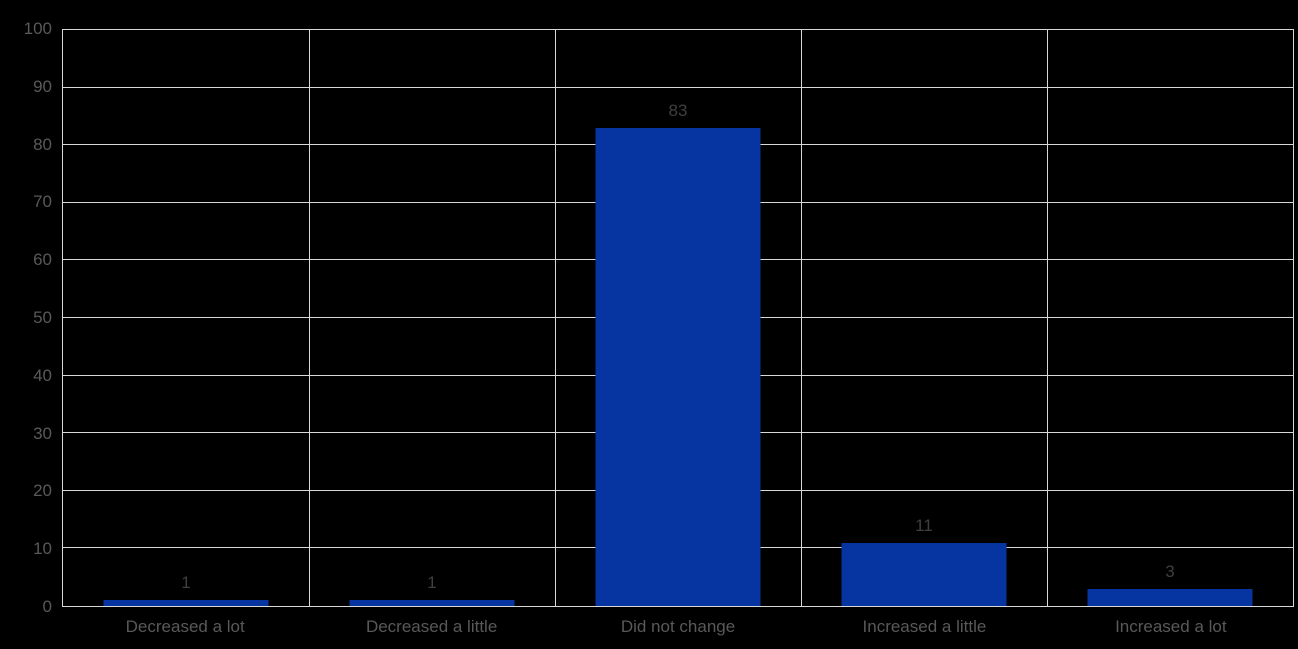 Image resolution: width=1298 pixels, height=649 pixels. I want to click on bar-decreased-a-lot, so click(186, 603).